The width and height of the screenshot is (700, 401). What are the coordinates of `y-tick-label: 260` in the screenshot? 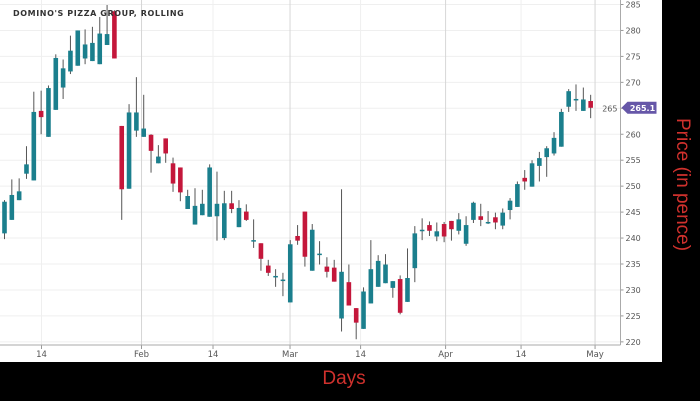 It's located at (633, 134).